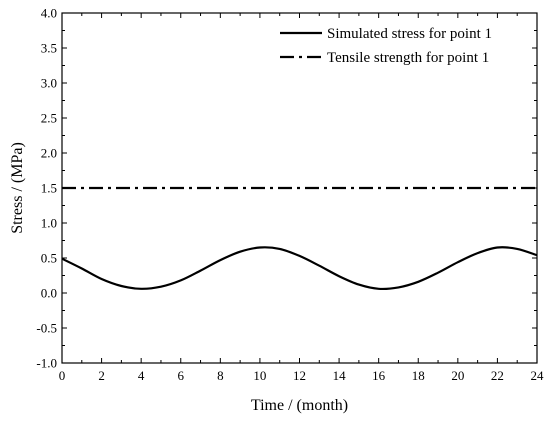  I want to click on x-tick-label: 6, so click(181, 375).